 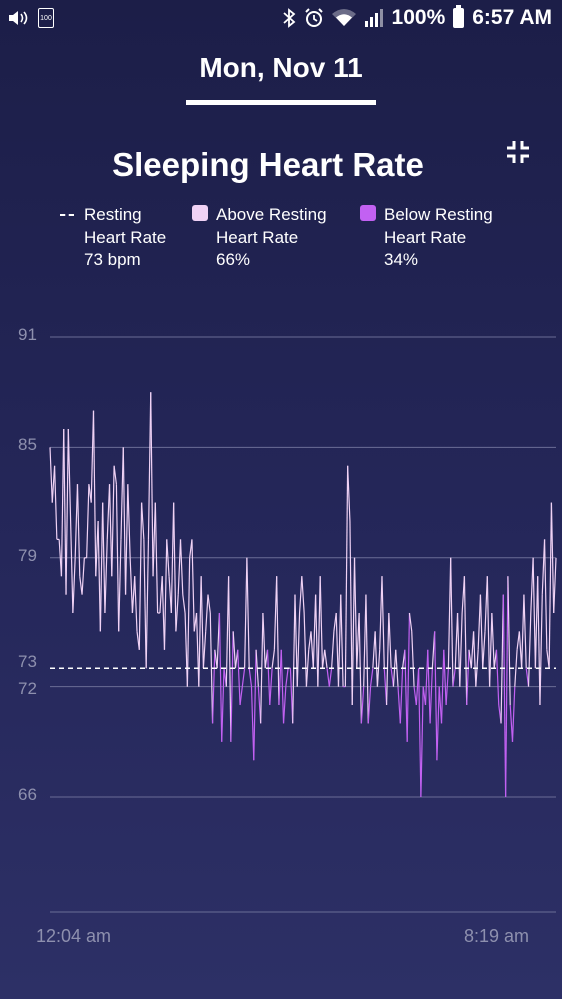 I want to click on clock-time: 6:57 AM, so click(x=512, y=17).